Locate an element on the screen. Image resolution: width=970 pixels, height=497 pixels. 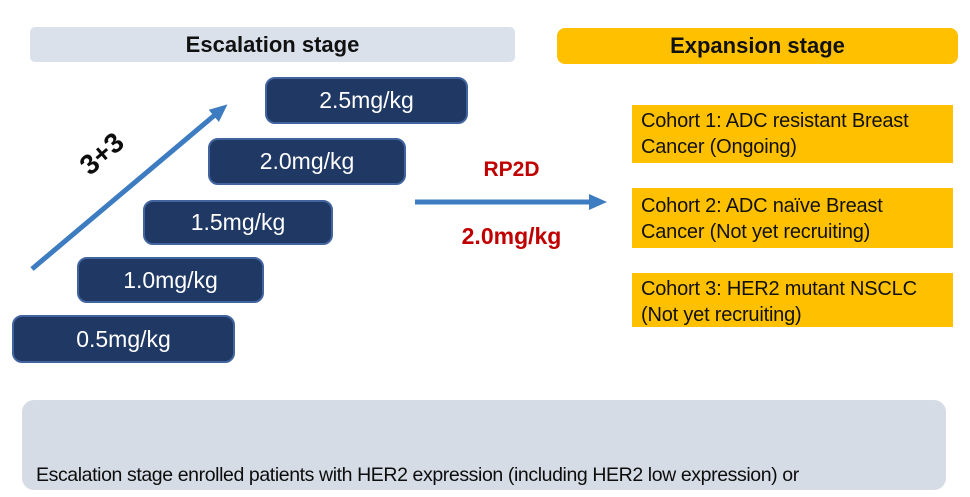
cohort-3-line-1: Cohort 3: HER2 mutant NSCLC is located at coordinates (779, 289).